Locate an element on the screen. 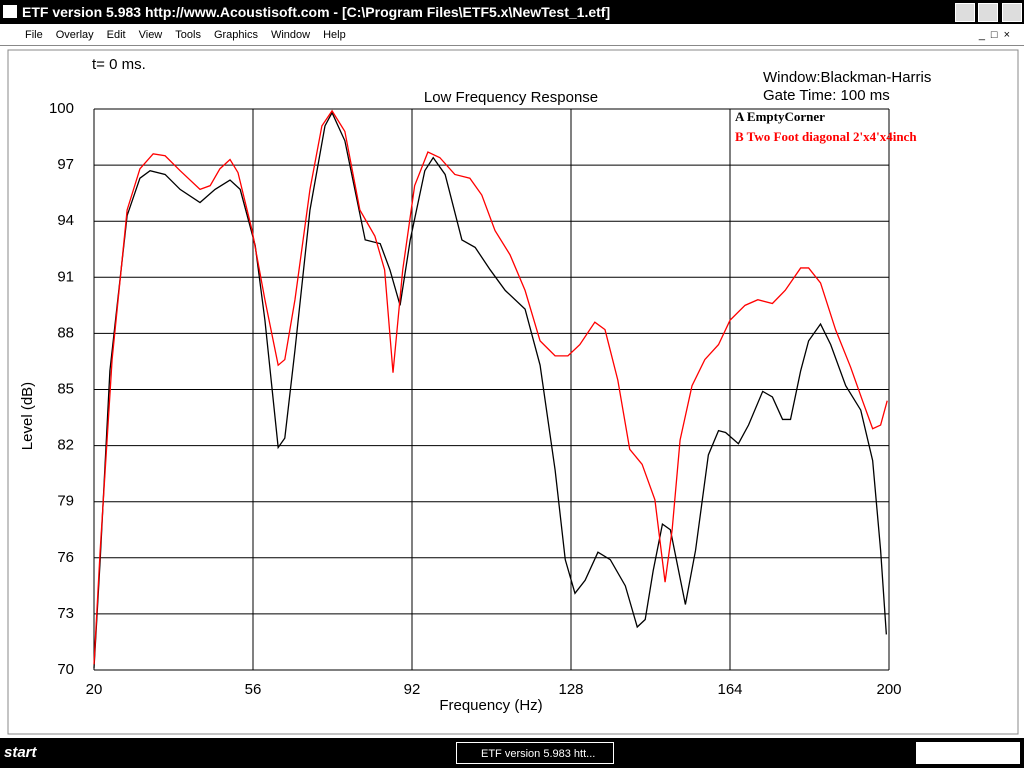 The width and height of the screenshot is (1024, 768). y-tick-label: 88 is located at coordinates (65, 332).